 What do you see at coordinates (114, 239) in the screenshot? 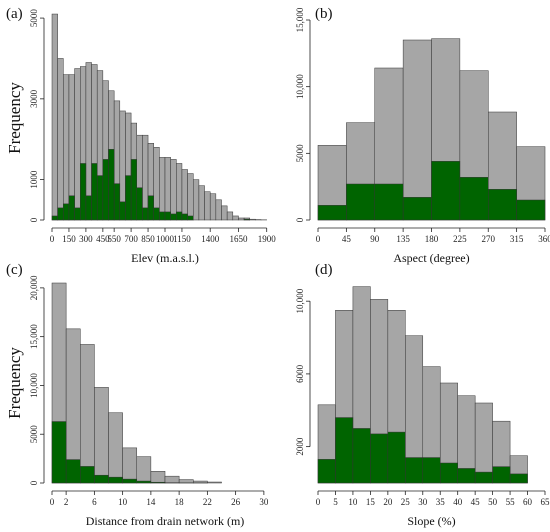
I see `x-tick-label: 550` at bounding box center [114, 239].